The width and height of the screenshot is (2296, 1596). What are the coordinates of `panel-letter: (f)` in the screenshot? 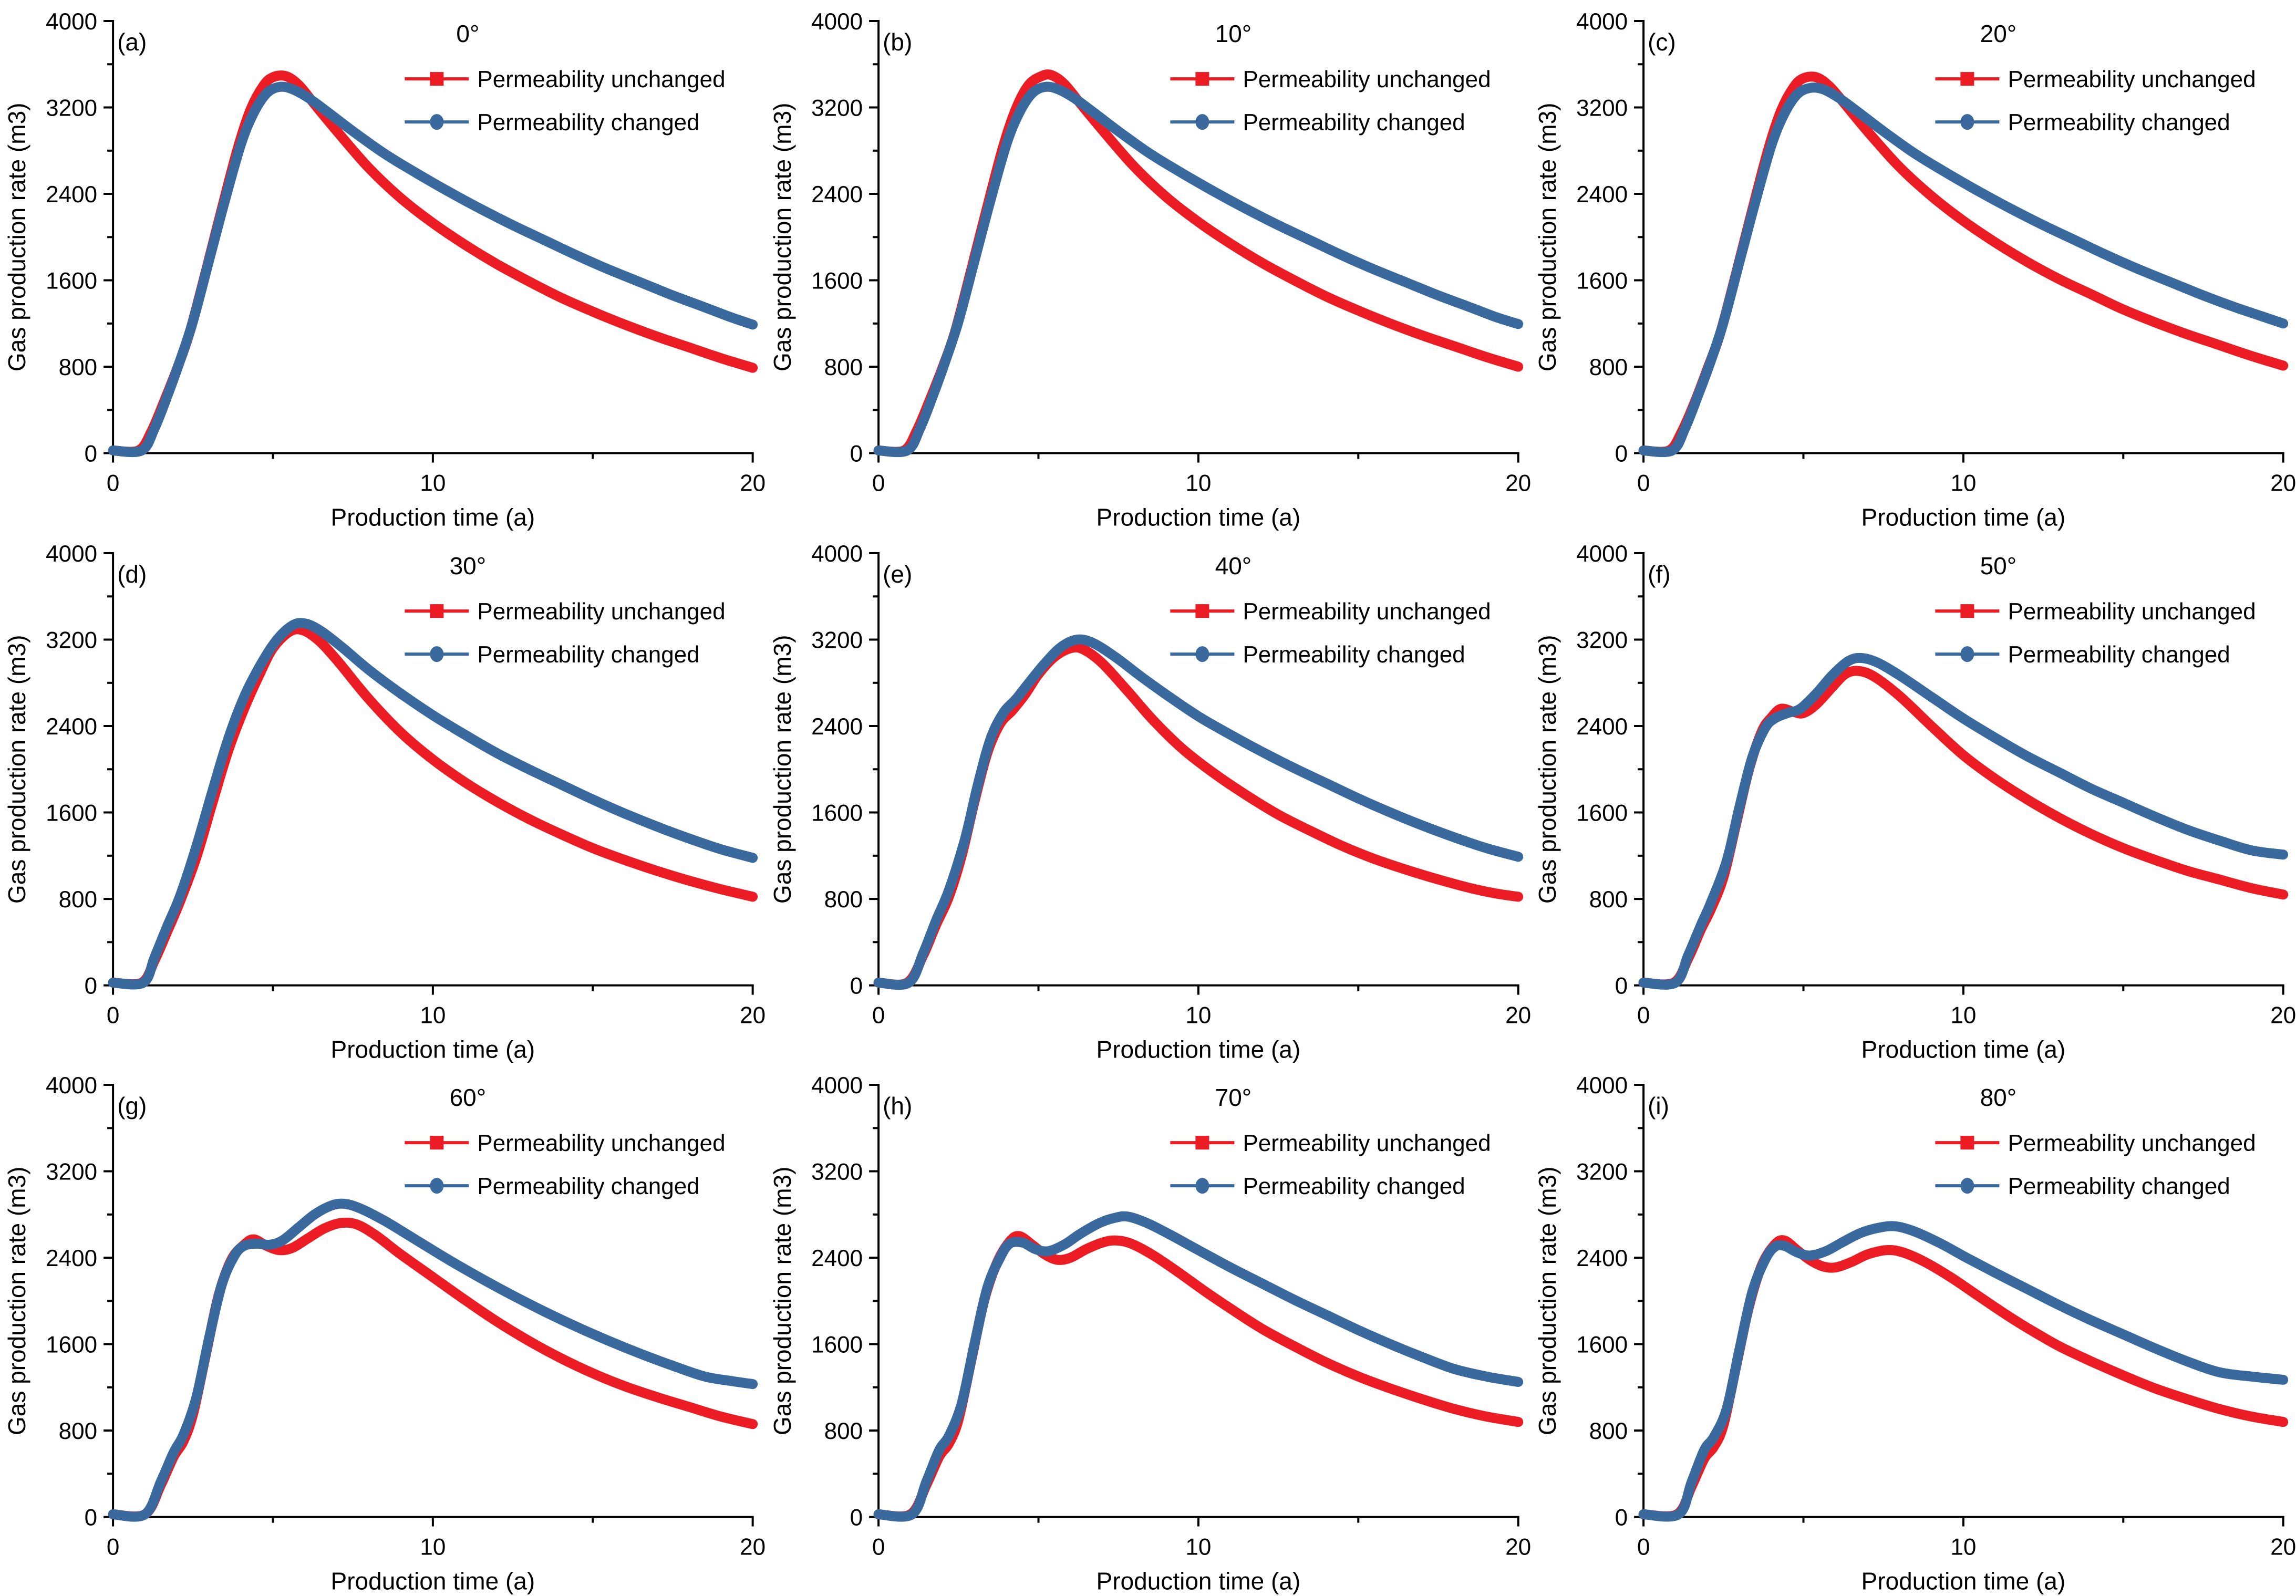 It's located at (1659, 574).